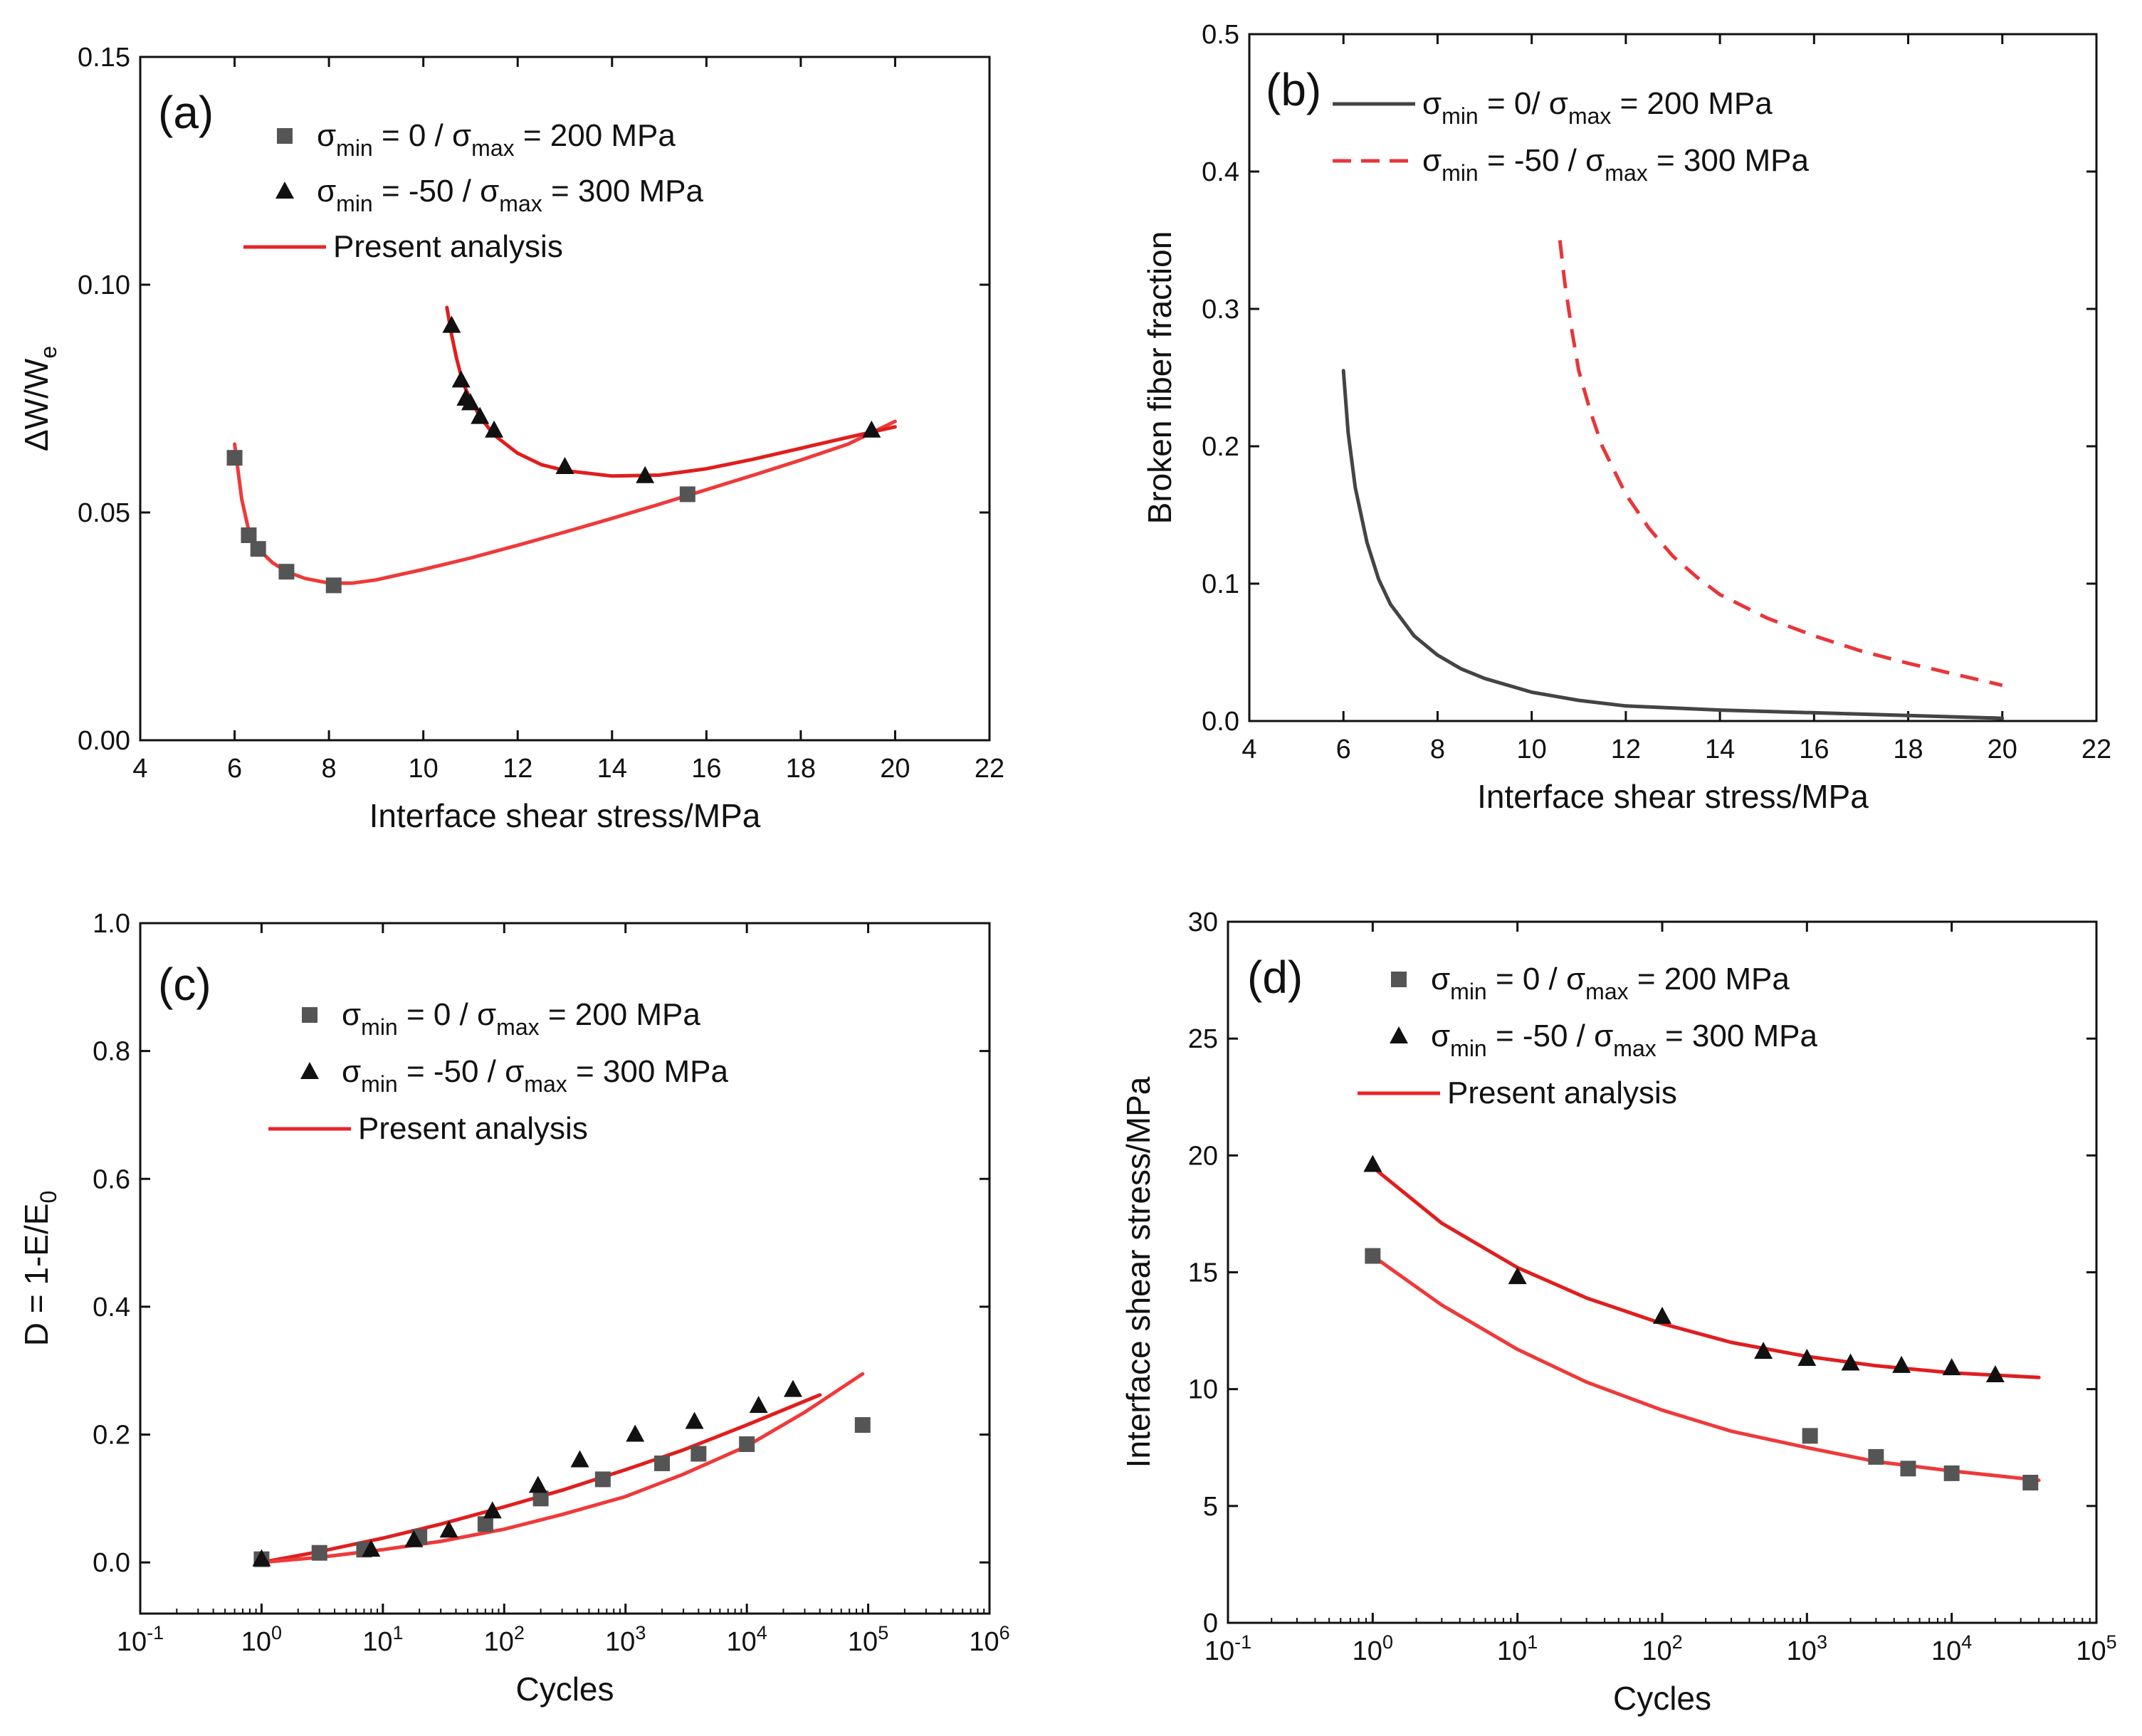 This screenshot has height=1736, width=2142. Describe the element at coordinates (1203, 1156) in the screenshot. I see `y-tick-label: 20` at that location.